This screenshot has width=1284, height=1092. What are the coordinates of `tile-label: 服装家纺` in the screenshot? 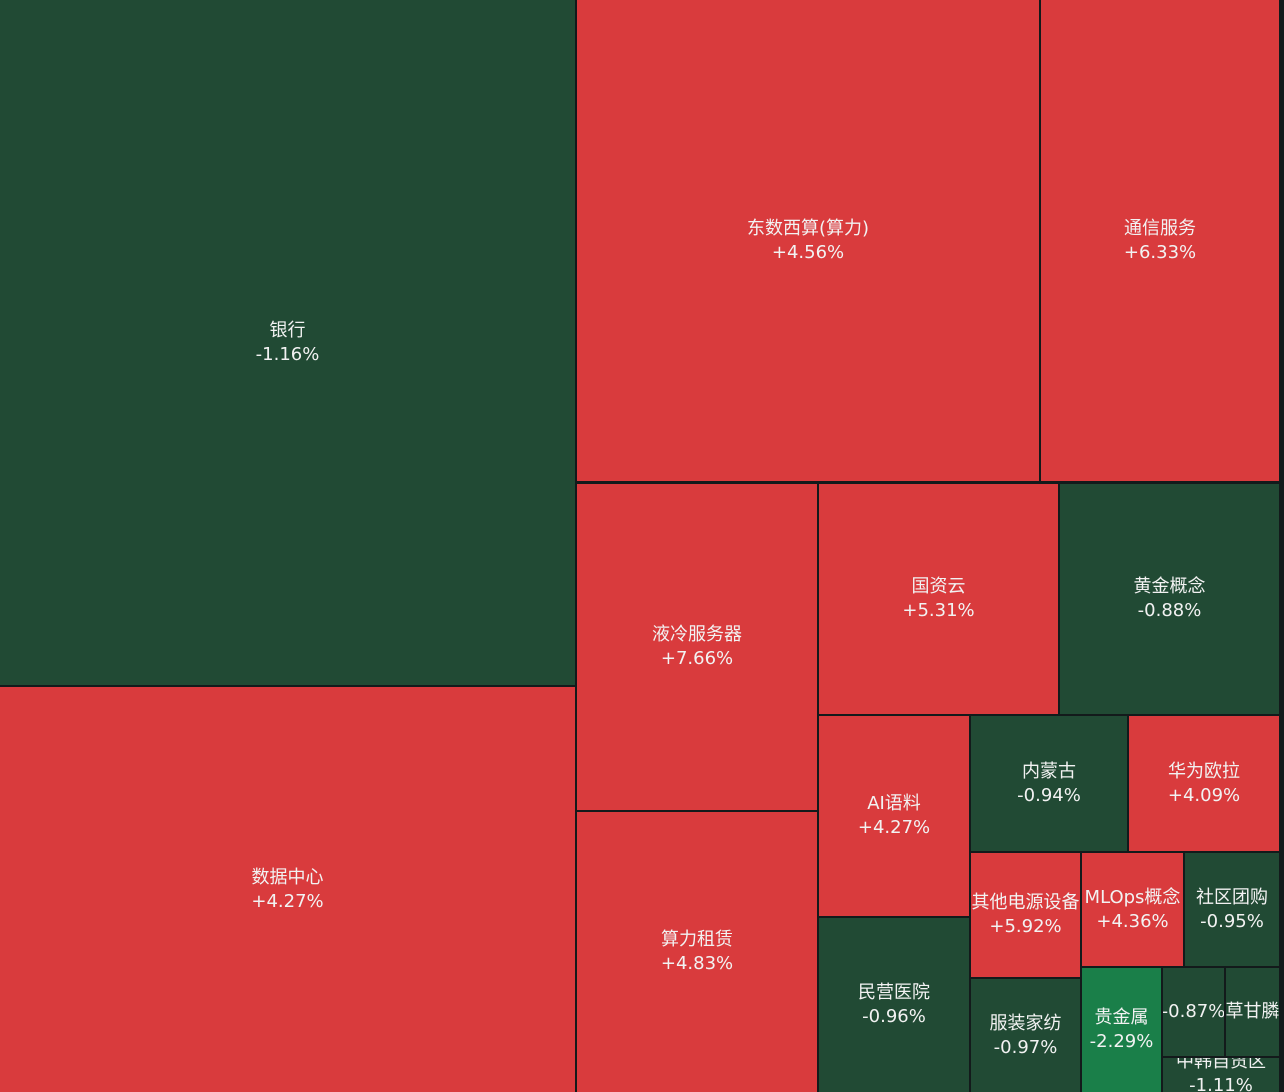 It's located at (1025, 1023).